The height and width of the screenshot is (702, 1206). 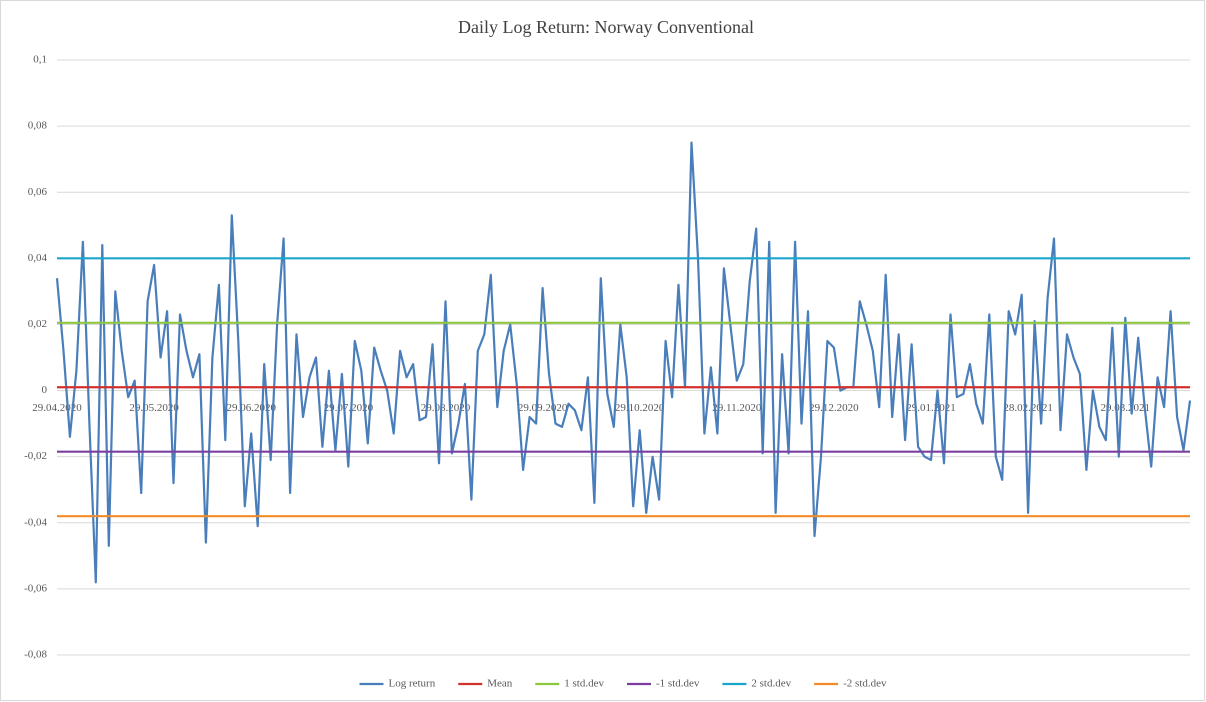 What do you see at coordinates (154, 408) in the screenshot?
I see `x-tick-label: 29.05.2020` at bounding box center [154, 408].